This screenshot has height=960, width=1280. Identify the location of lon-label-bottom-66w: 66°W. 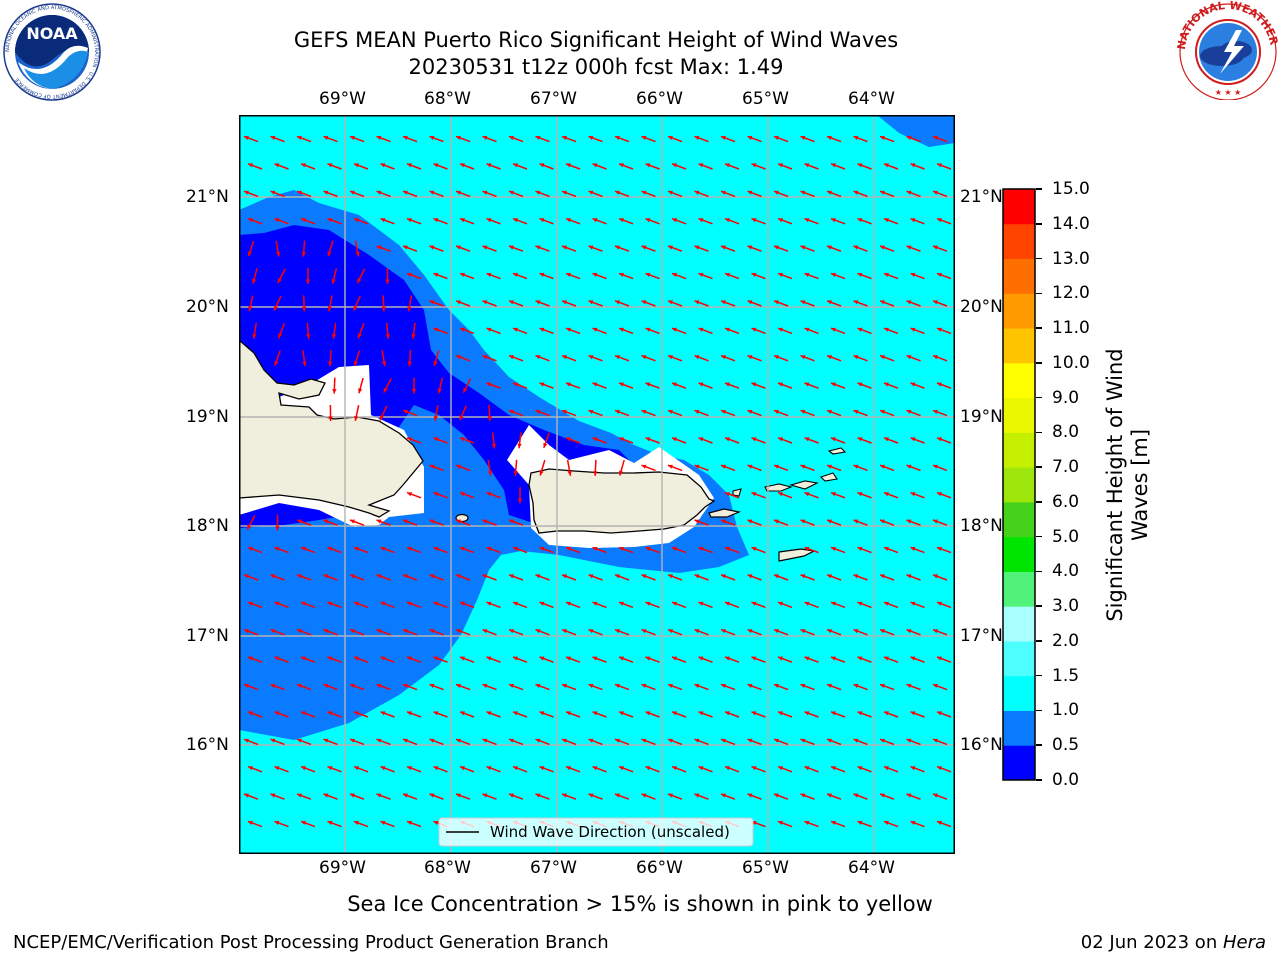
(659, 868).